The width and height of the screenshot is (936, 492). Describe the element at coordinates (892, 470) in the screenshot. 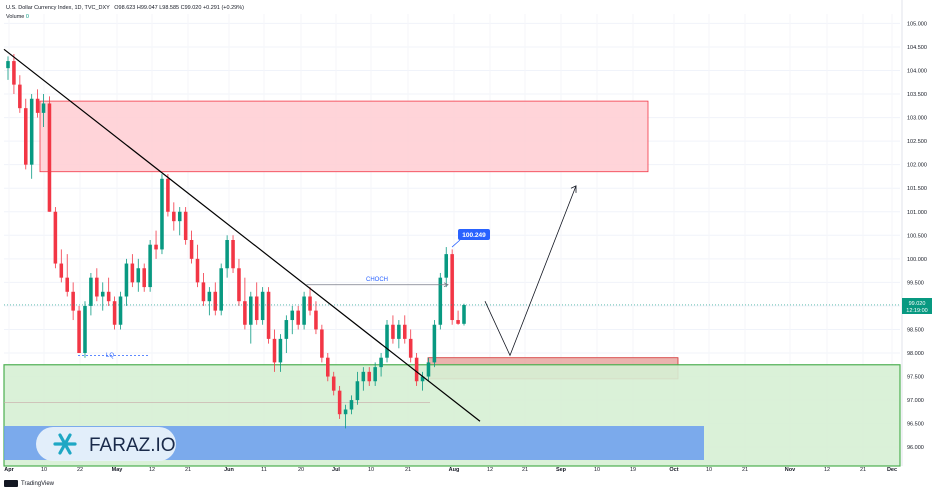

I see `x-tick-label: Dec` at that location.